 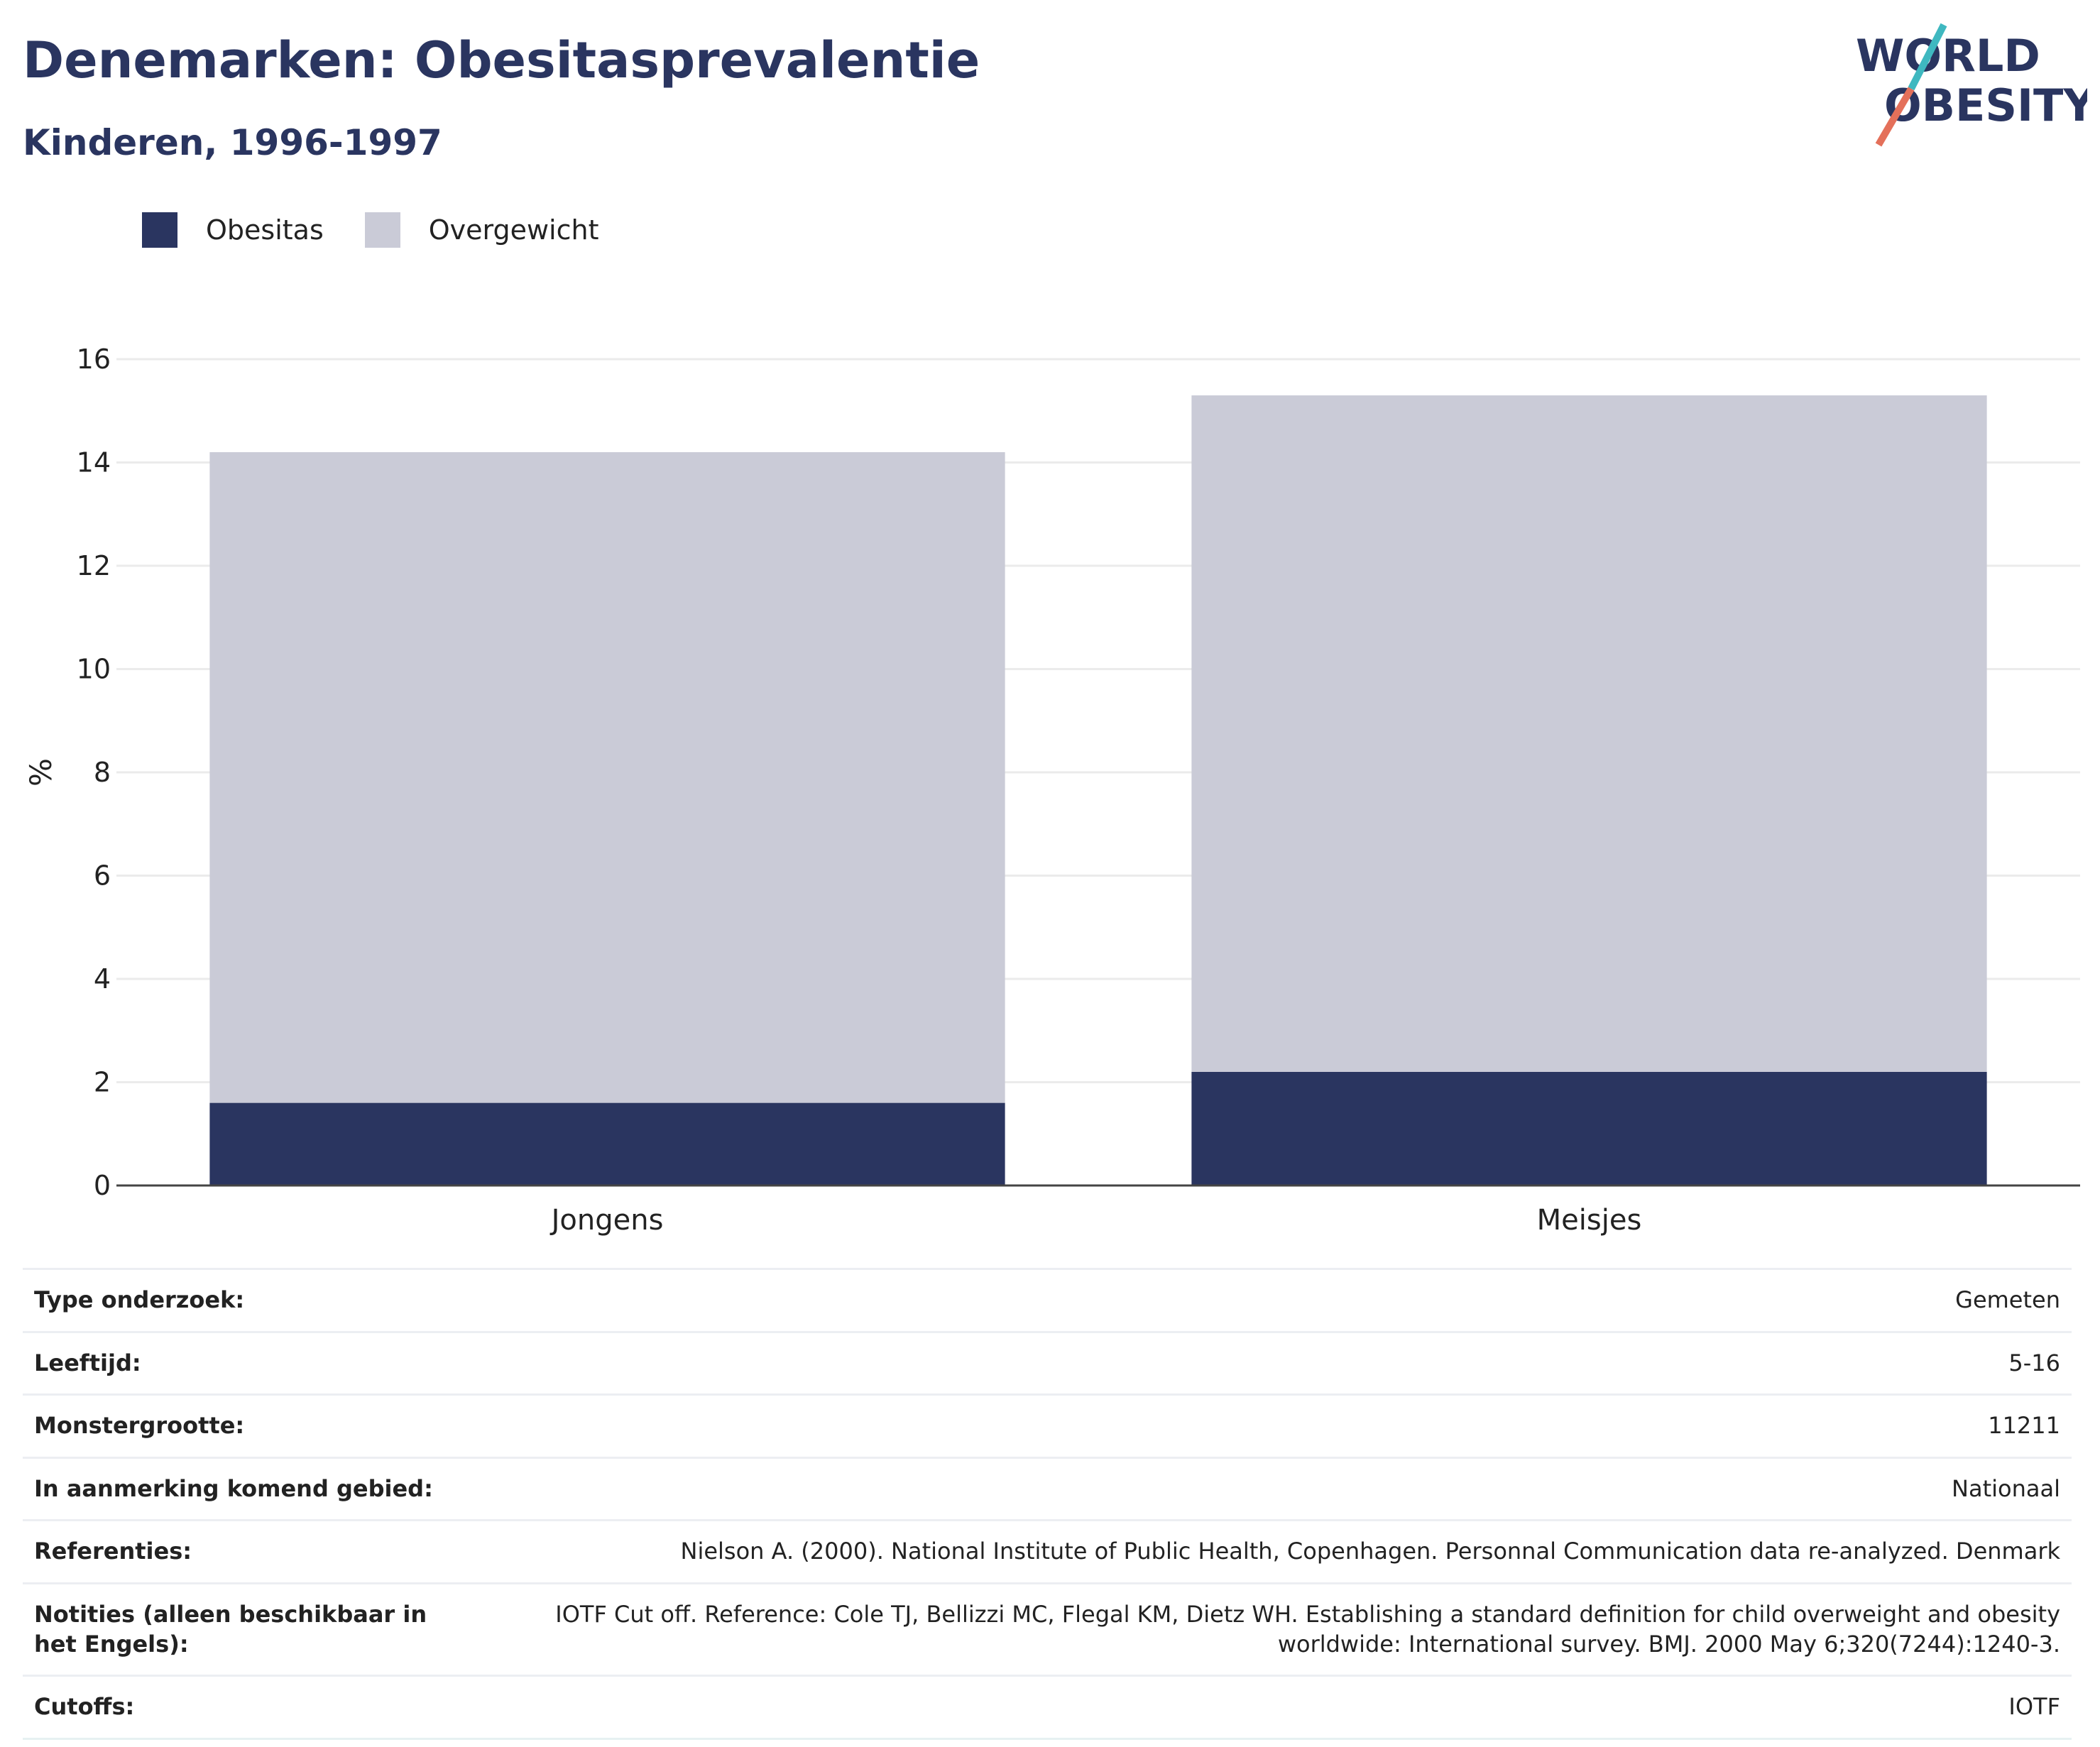 I want to click on y-tick-label: 14, so click(x=94, y=462).